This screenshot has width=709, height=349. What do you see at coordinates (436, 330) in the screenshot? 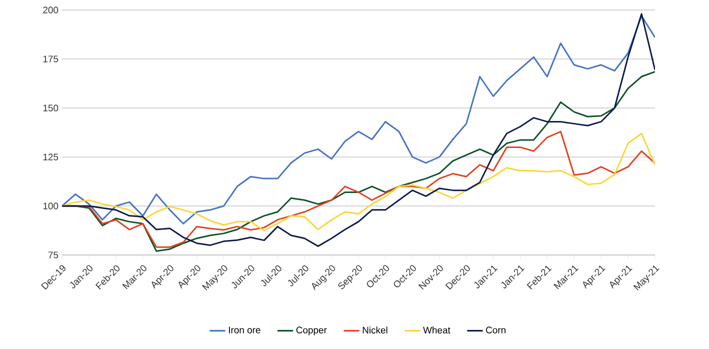
I see `legend-label: Wheat` at bounding box center [436, 330].